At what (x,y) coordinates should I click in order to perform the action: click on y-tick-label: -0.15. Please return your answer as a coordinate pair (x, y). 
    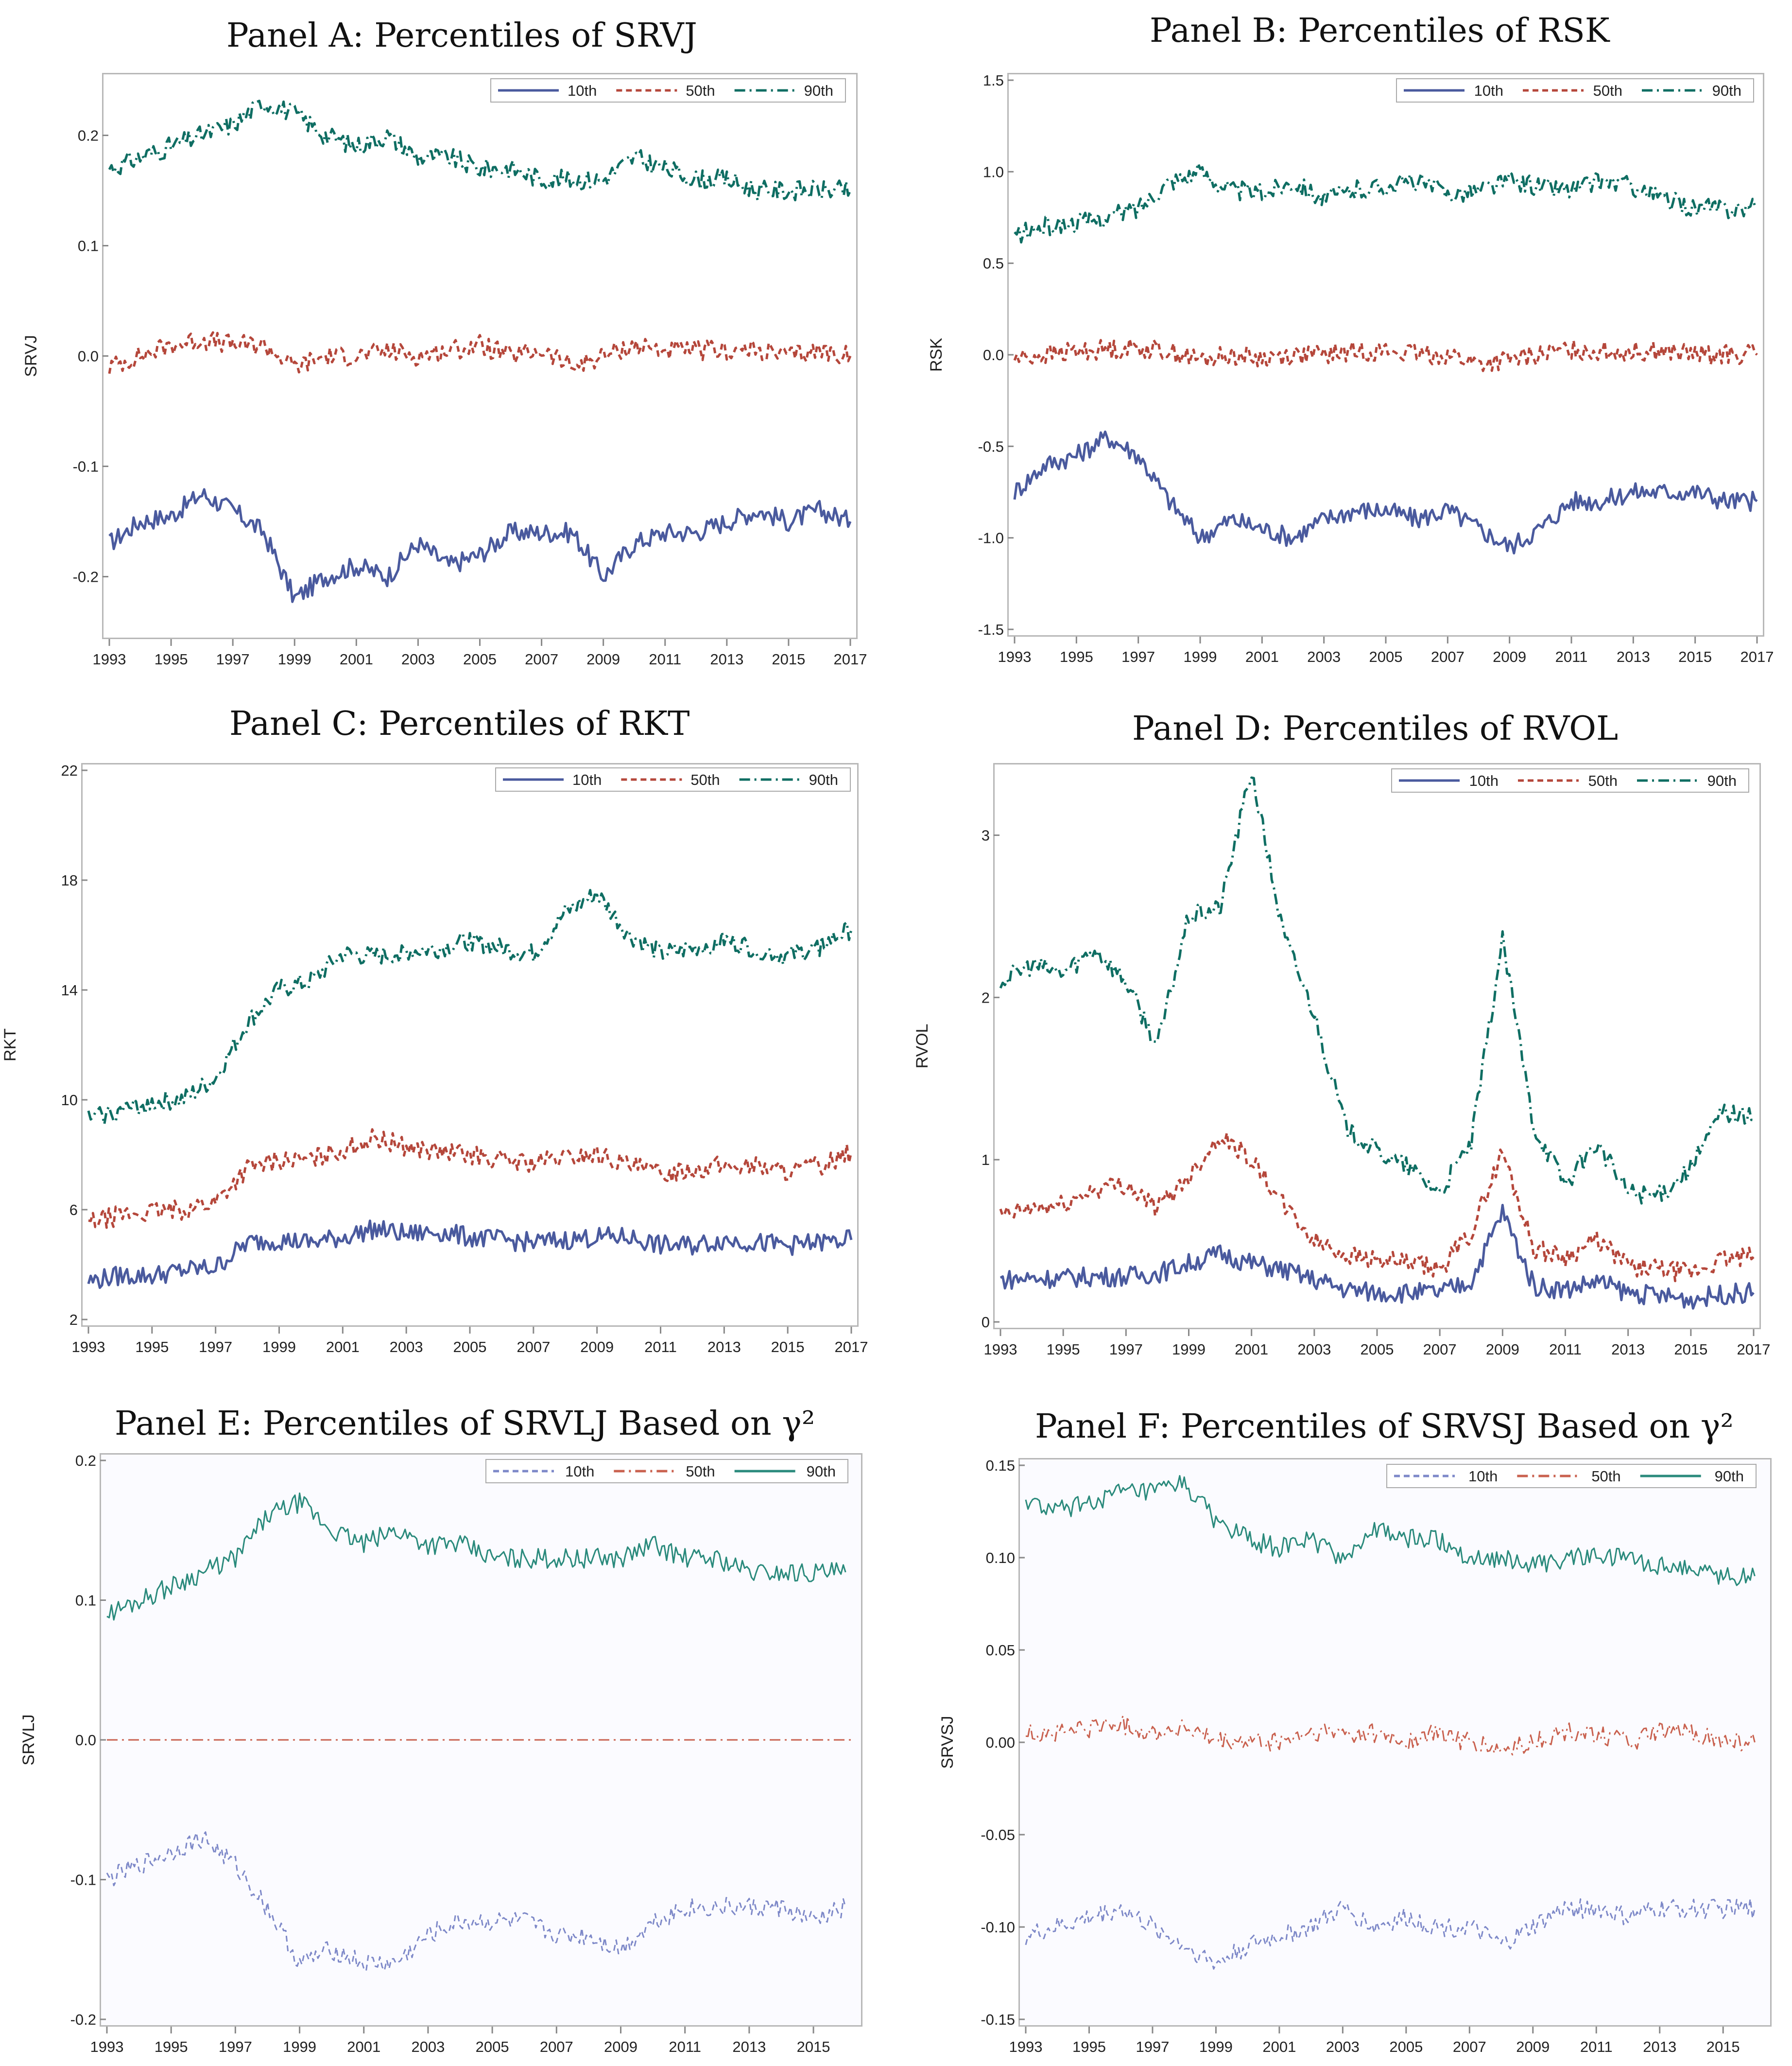
    Looking at the image, I should click on (998, 2019).